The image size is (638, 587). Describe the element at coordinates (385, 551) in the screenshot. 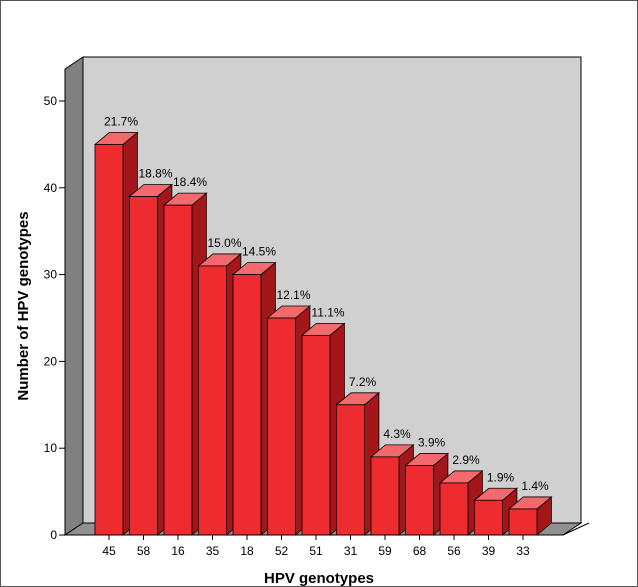

I see `x-tick-label: 59` at that location.